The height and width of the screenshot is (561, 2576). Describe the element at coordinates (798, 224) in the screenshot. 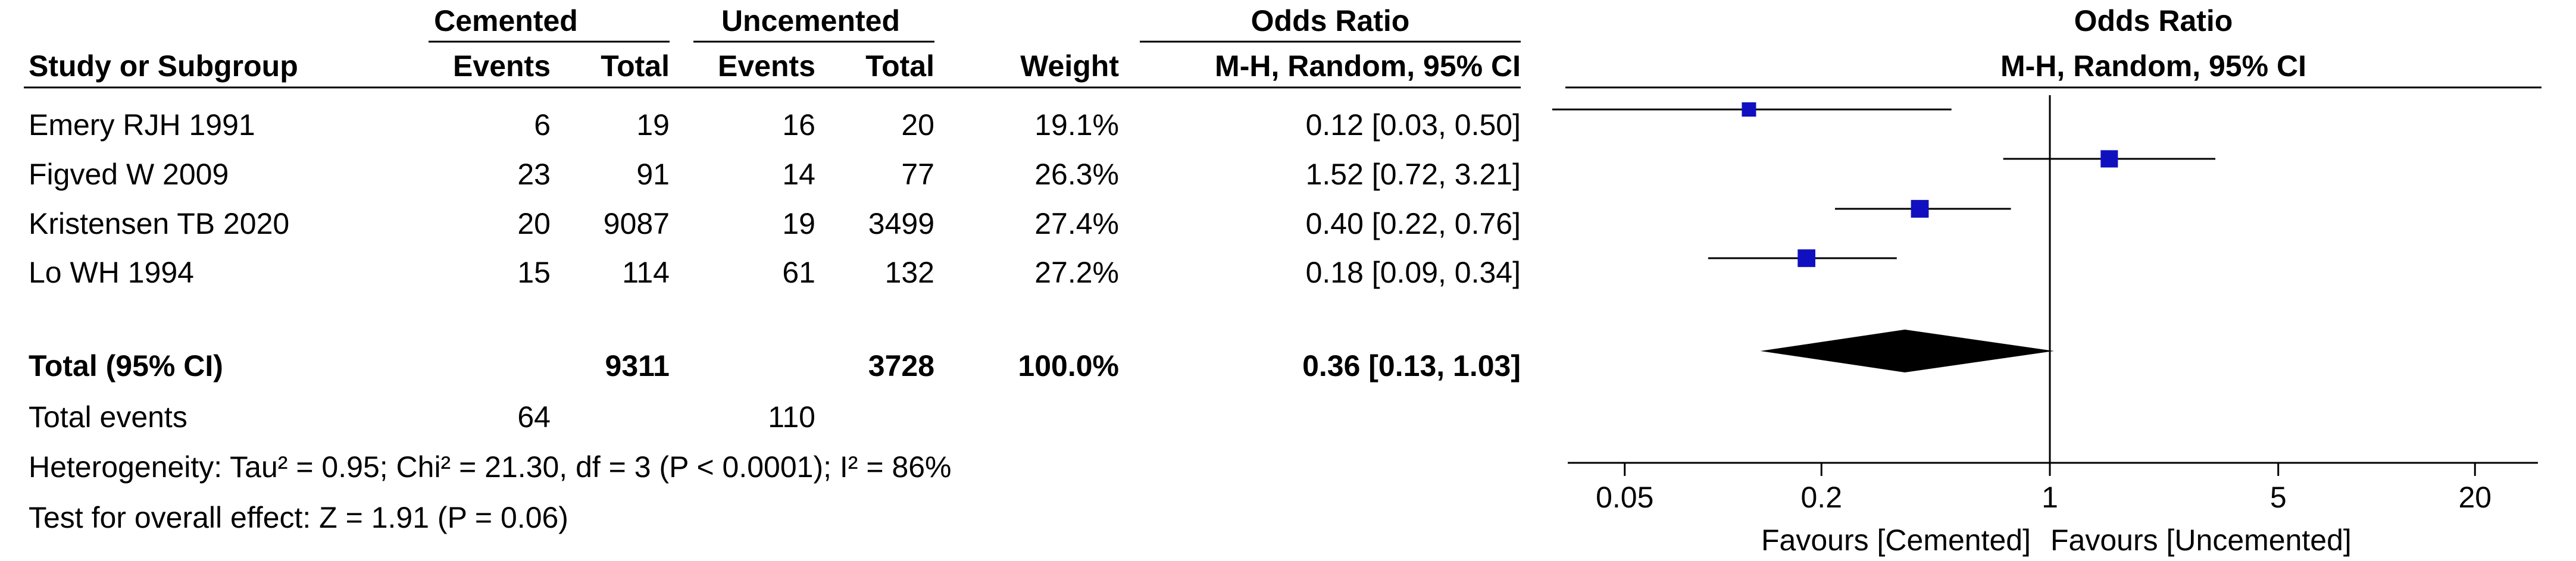

I see `unc-events-value: 19` at that location.